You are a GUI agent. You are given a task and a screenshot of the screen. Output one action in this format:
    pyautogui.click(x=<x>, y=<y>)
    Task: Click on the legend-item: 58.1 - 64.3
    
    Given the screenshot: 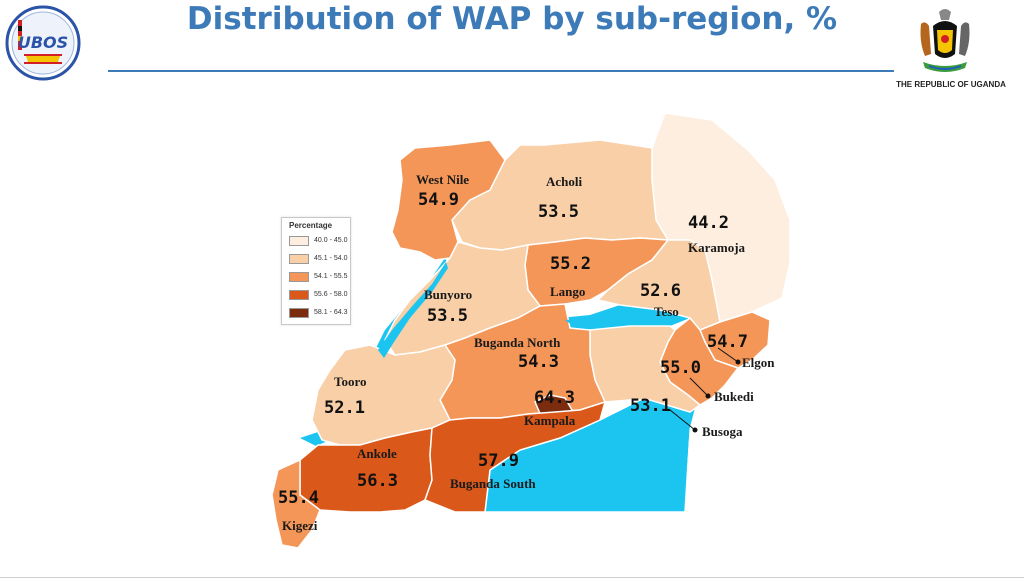 What is the action you would take?
    pyautogui.click(x=319, y=313)
    